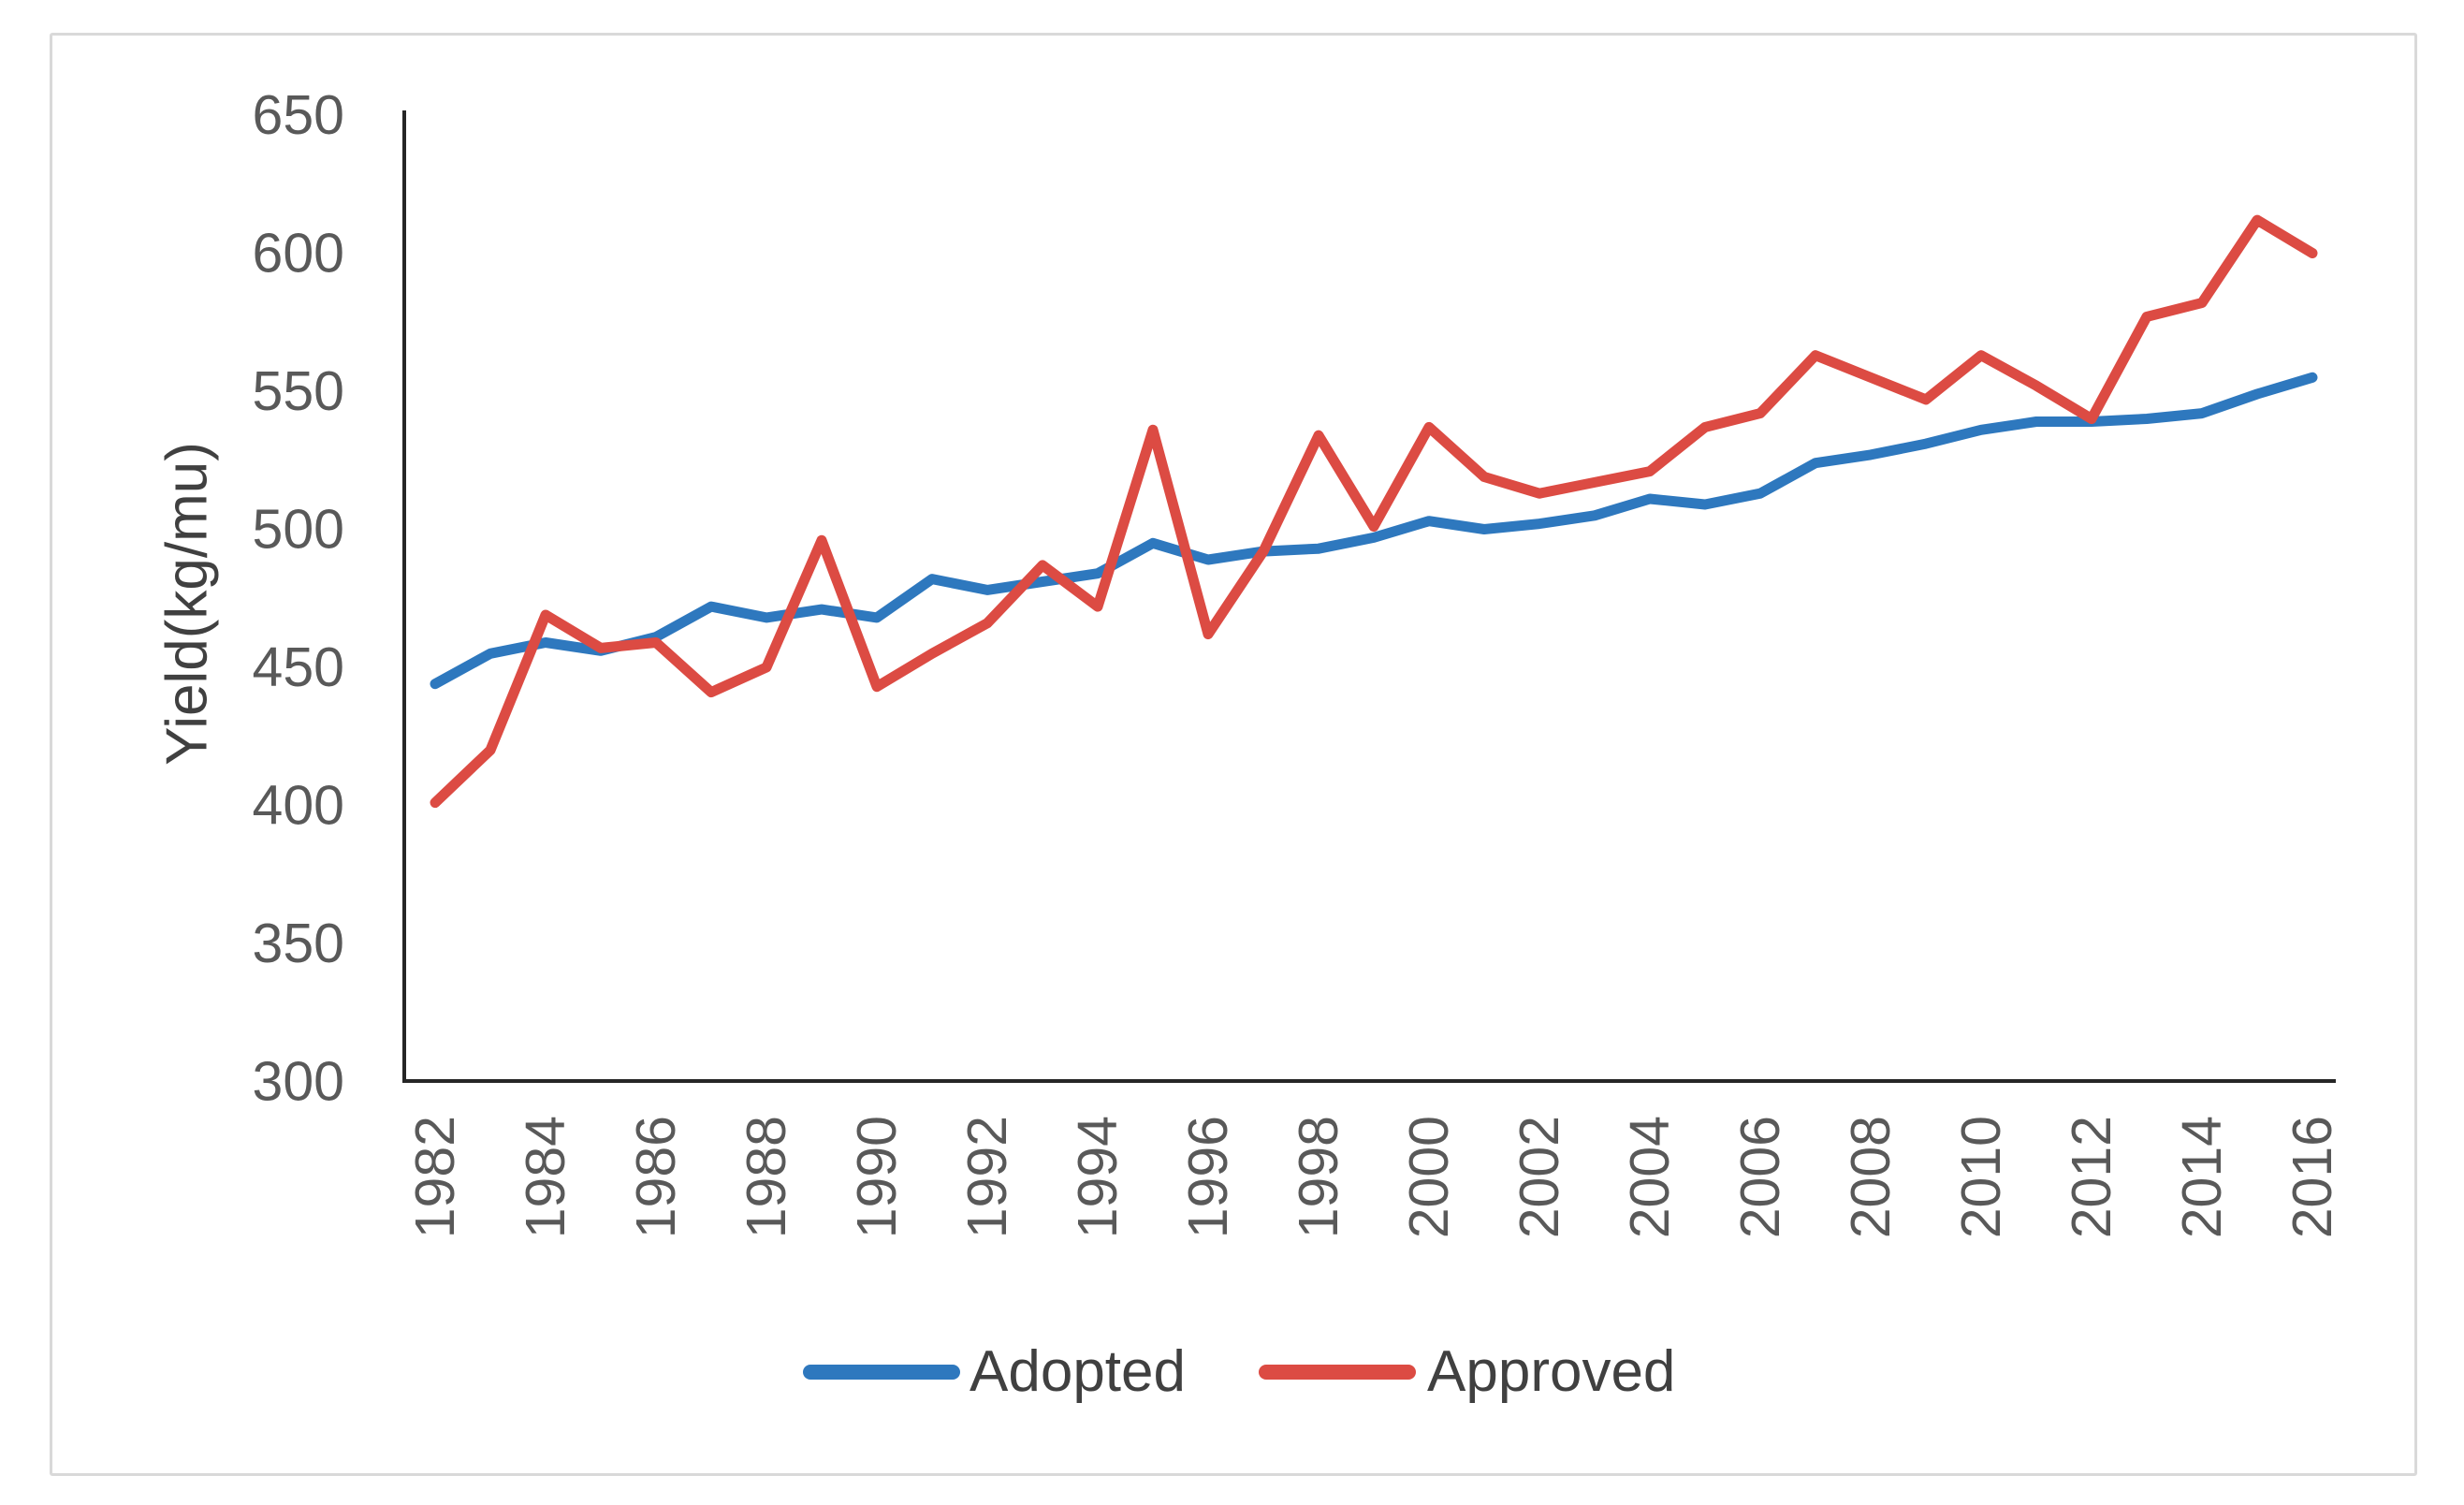 This screenshot has width=2464, height=1505. What do you see at coordinates (298, 1082) in the screenshot?
I see `y-tick-label: 300` at bounding box center [298, 1082].